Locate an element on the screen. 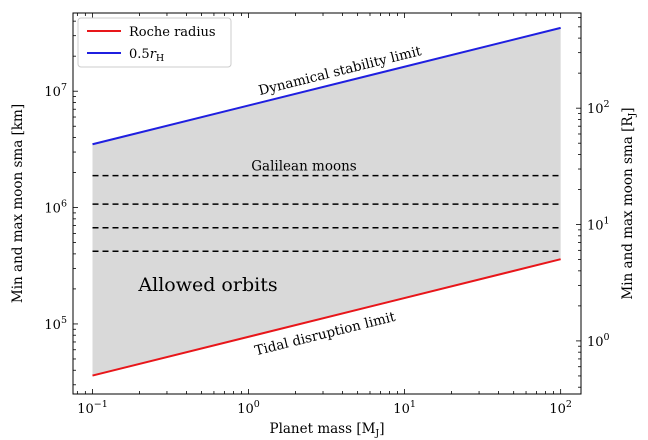 This screenshot has width=648, height=440. annotation-galilean-moons: Galilean moons is located at coordinates (304, 167).